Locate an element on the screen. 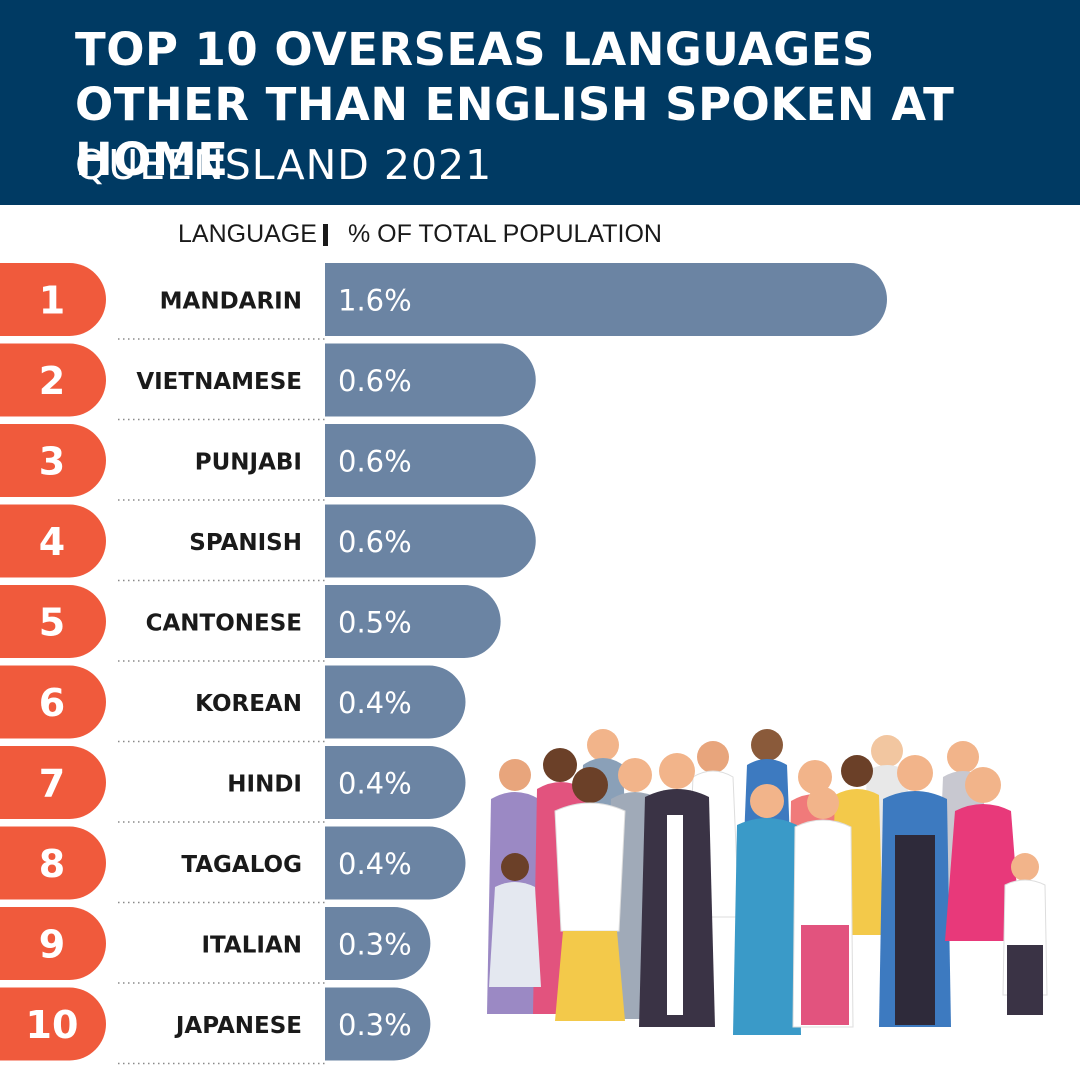  language-label: TAGALOG is located at coordinates (241, 865).